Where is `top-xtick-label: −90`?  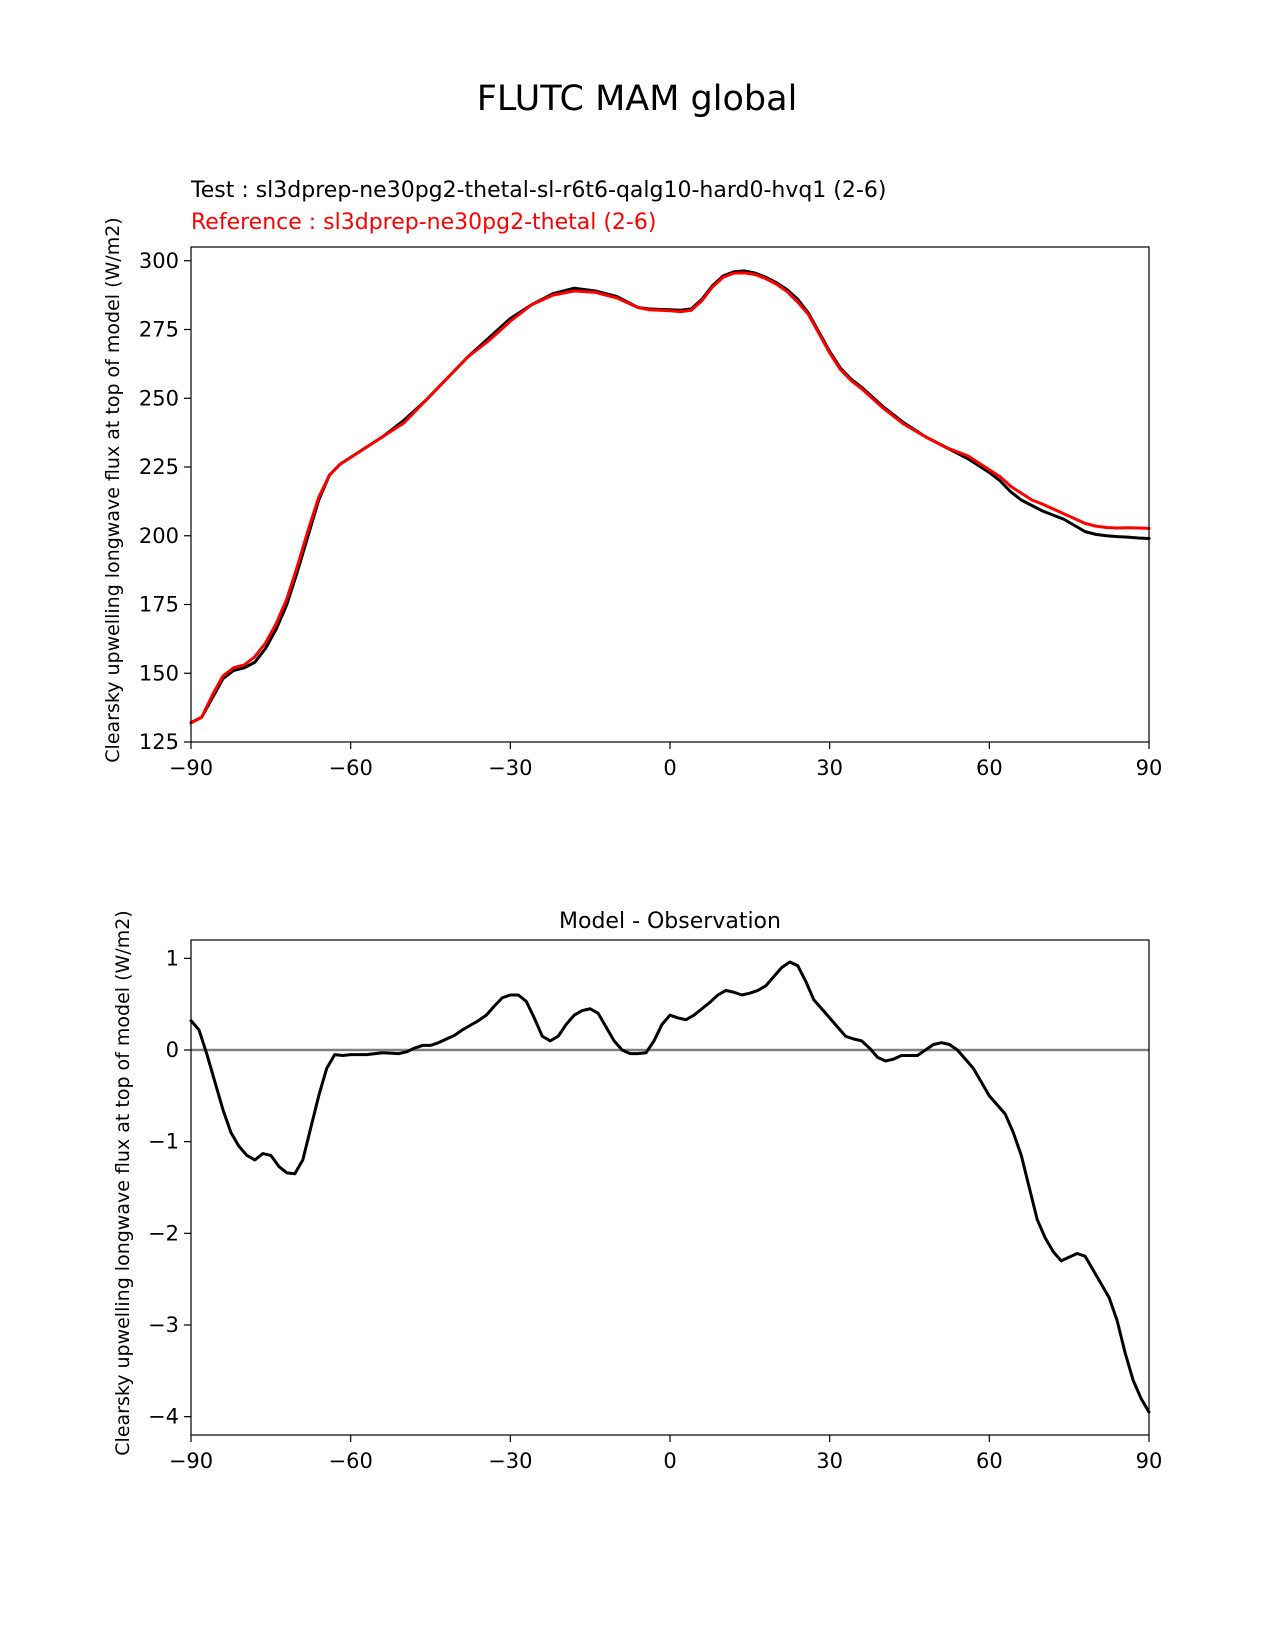
top-xtick-label: −90 is located at coordinates (191, 768).